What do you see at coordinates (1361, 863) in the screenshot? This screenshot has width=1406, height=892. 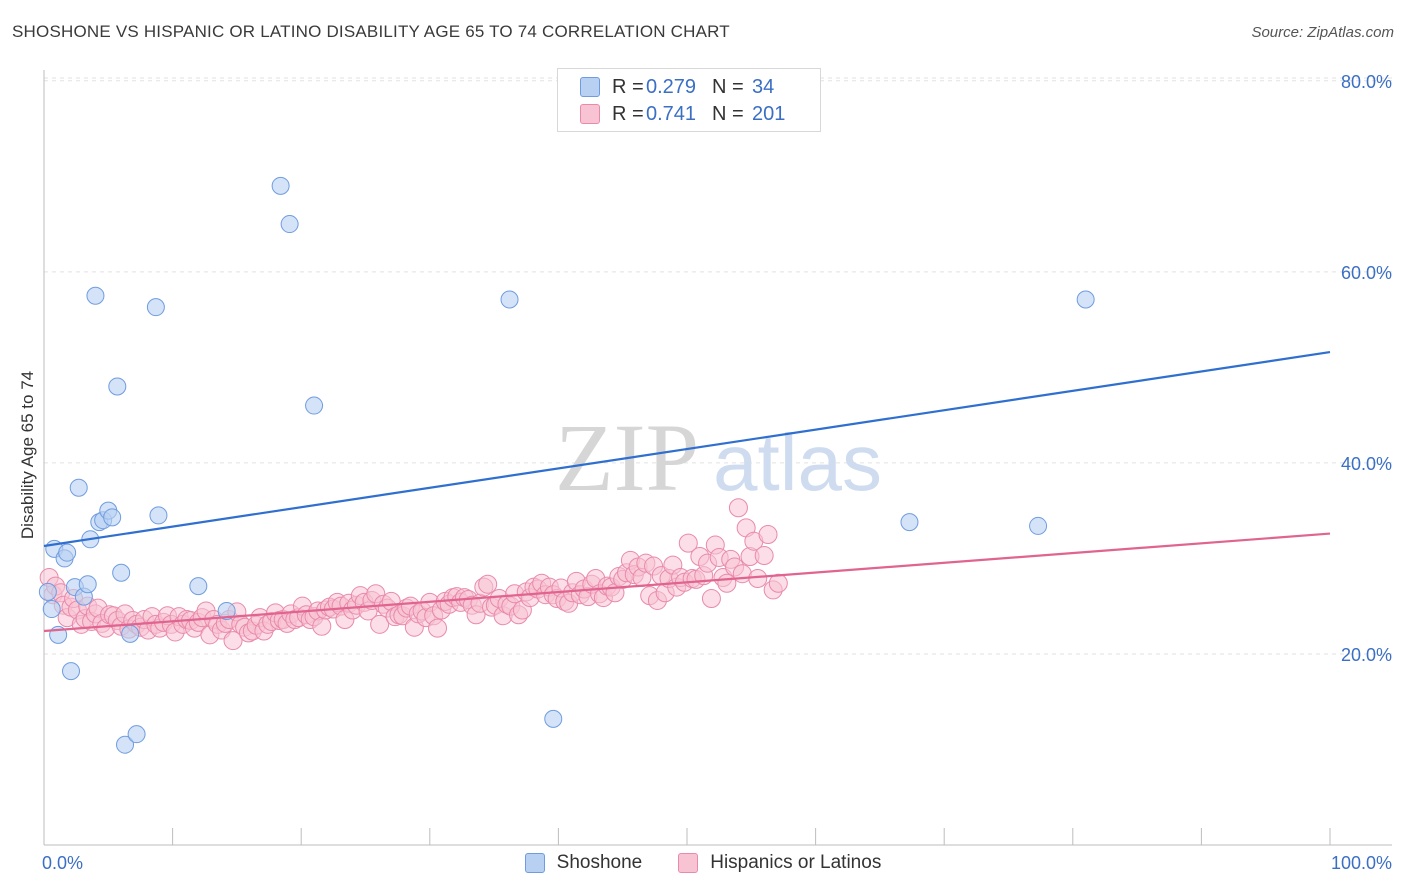 I see `x-tick-label: 100.0%` at bounding box center [1361, 863].